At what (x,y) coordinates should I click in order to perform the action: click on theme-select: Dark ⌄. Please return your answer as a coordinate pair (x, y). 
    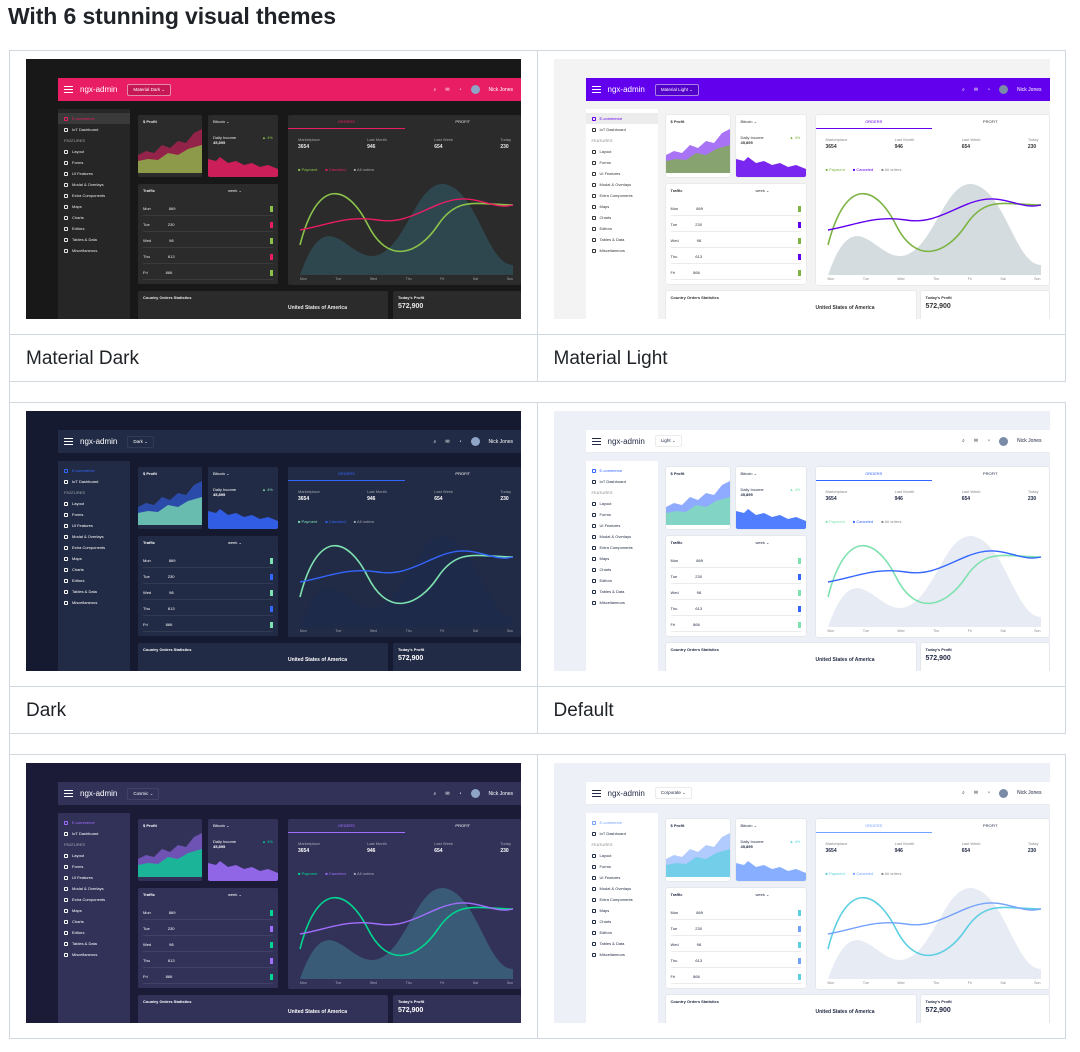
    Looking at the image, I should click on (140, 441).